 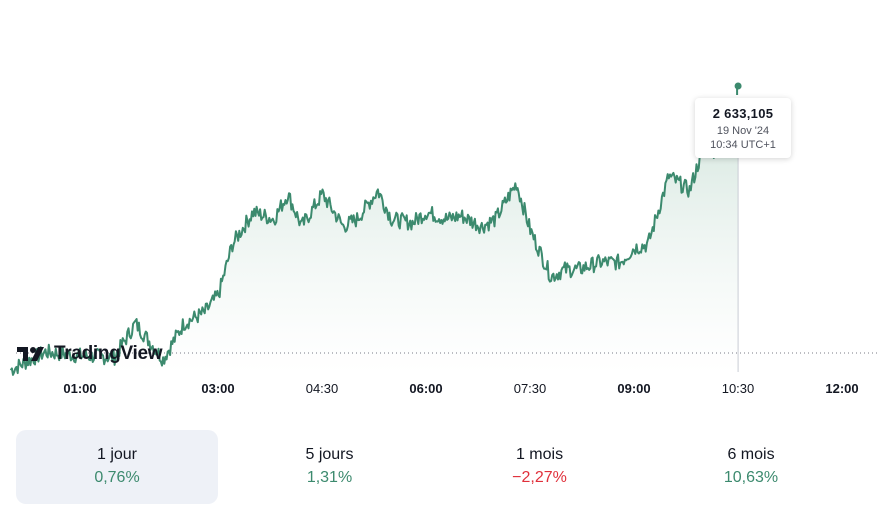 What do you see at coordinates (217, 388) in the screenshot?
I see `x-tick-label: 03:00` at bounding box center [217, 388].